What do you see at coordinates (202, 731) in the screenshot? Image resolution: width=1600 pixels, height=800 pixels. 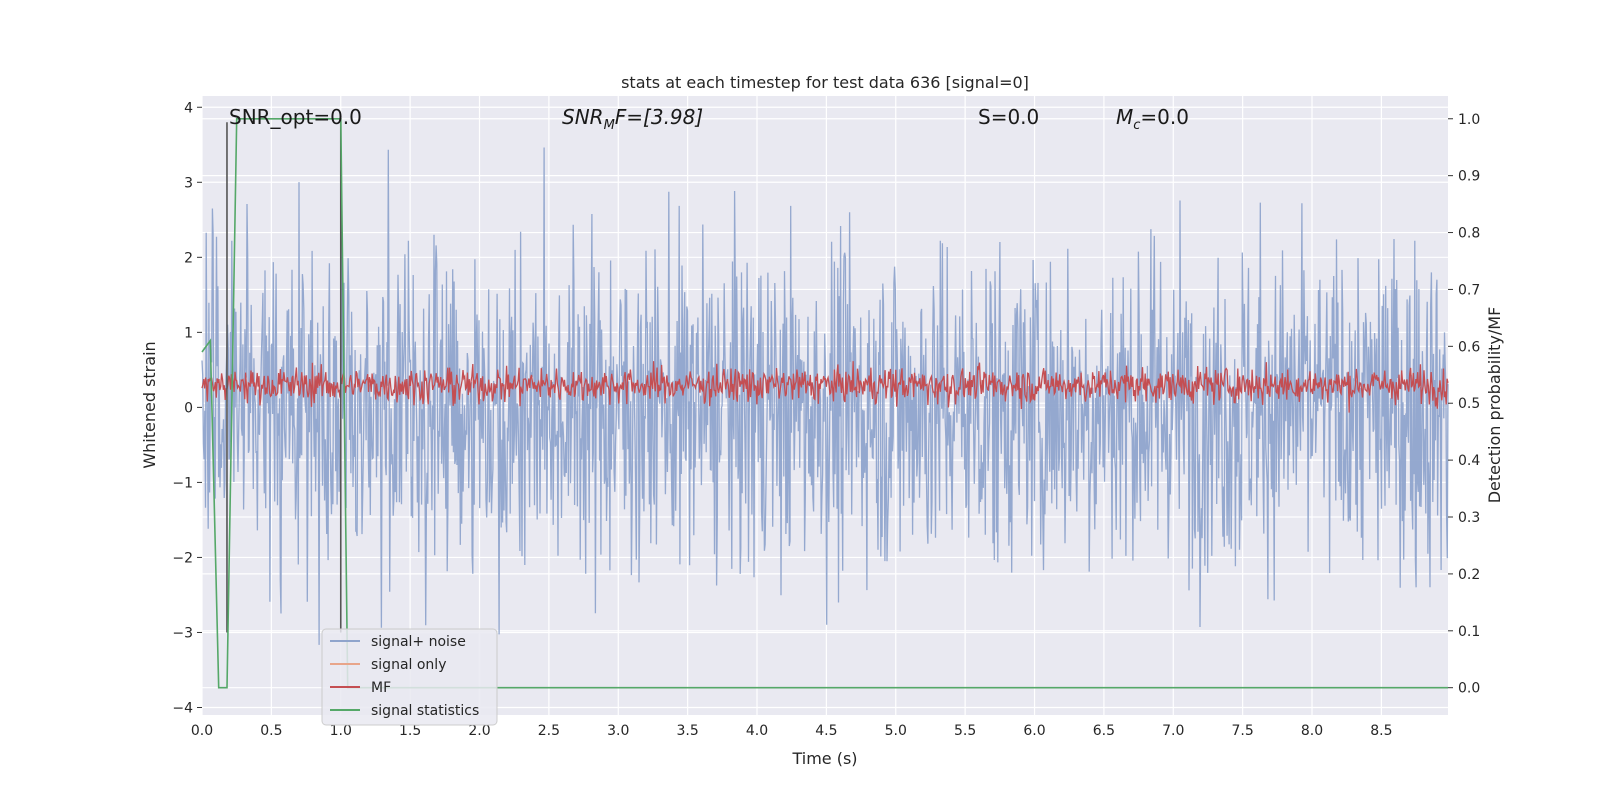 I see `x-tick-label: 0.0` at bounding box center [202, 731].